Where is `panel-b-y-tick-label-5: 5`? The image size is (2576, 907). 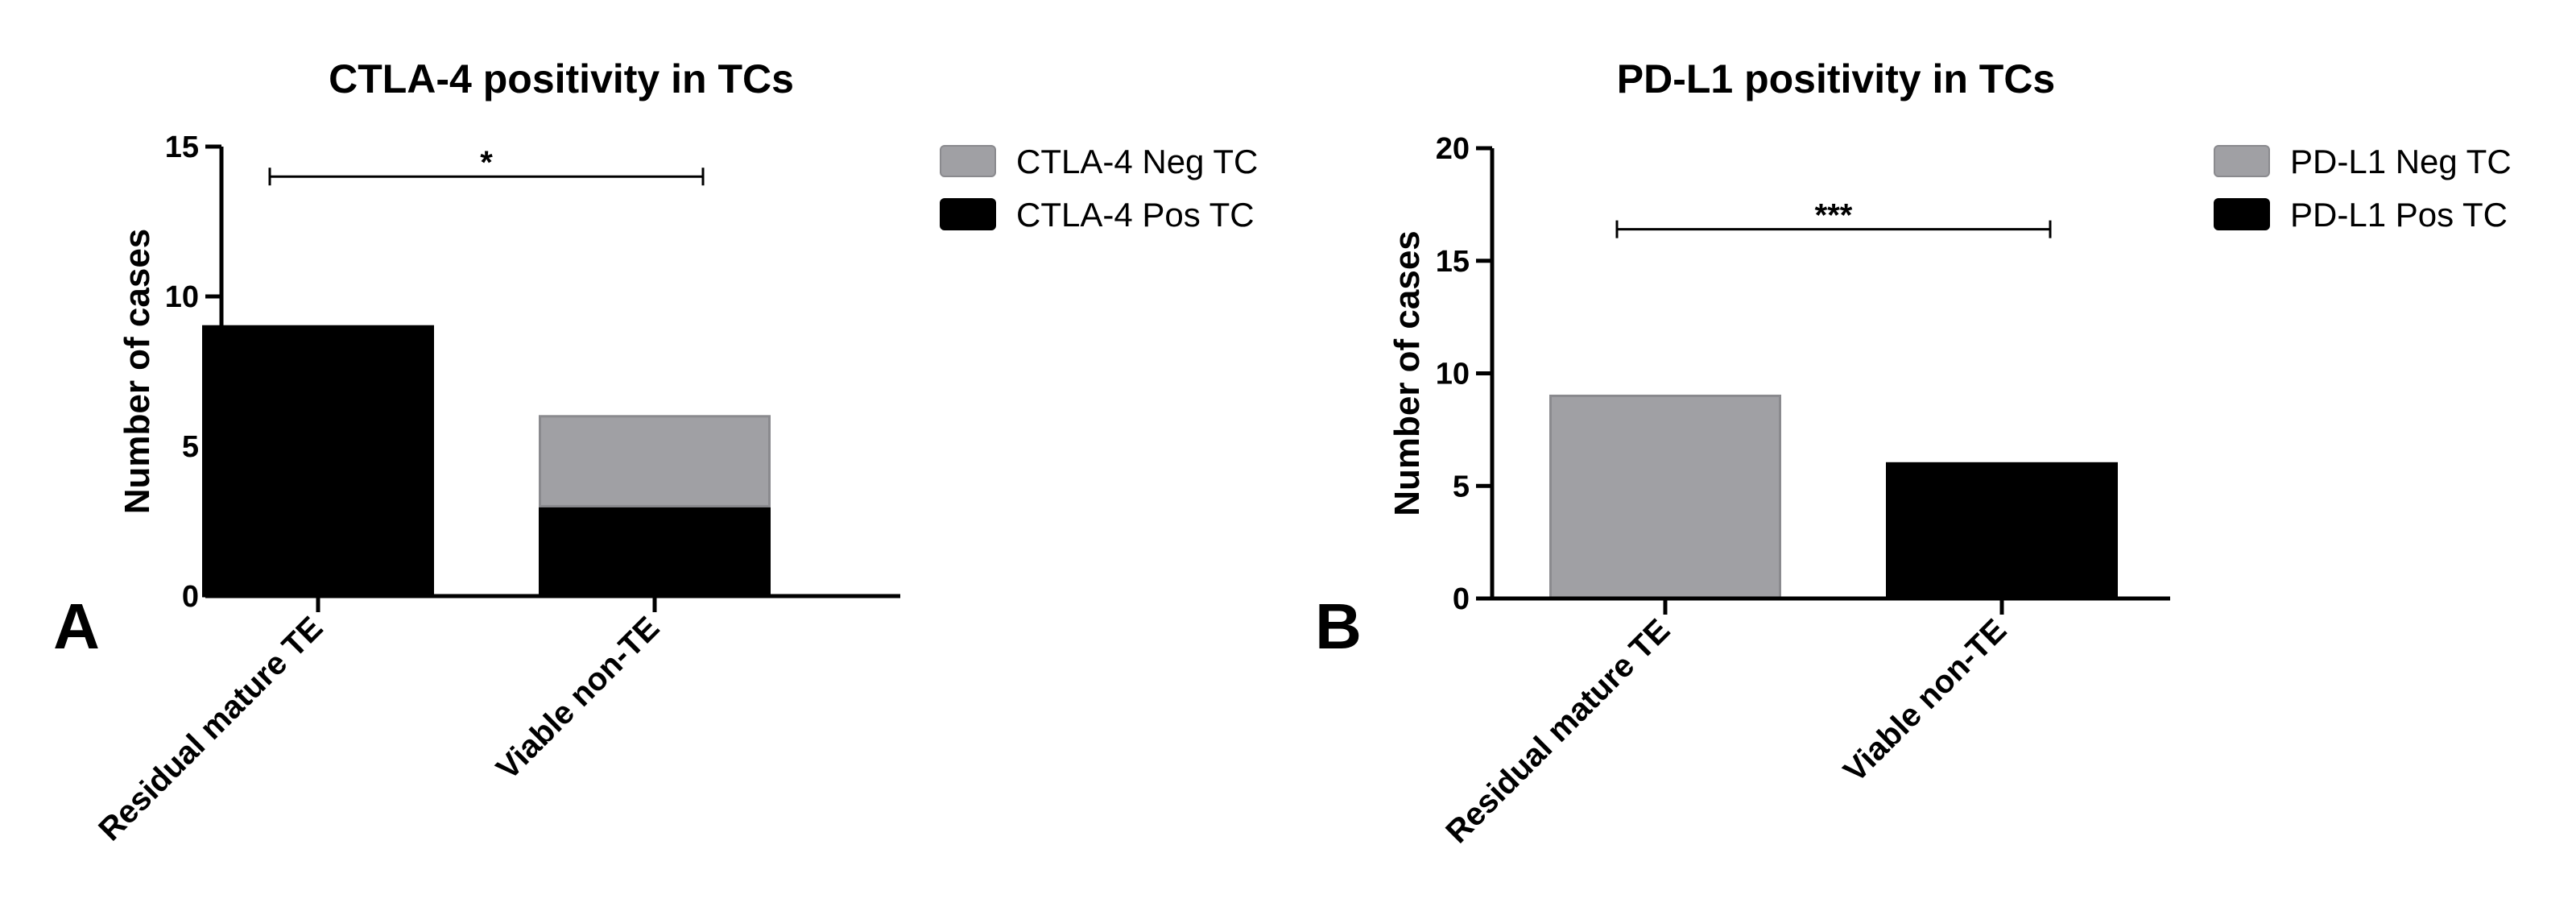
panel-b-y-tick-label-5: 5 is located at coordinates (1462, 486).